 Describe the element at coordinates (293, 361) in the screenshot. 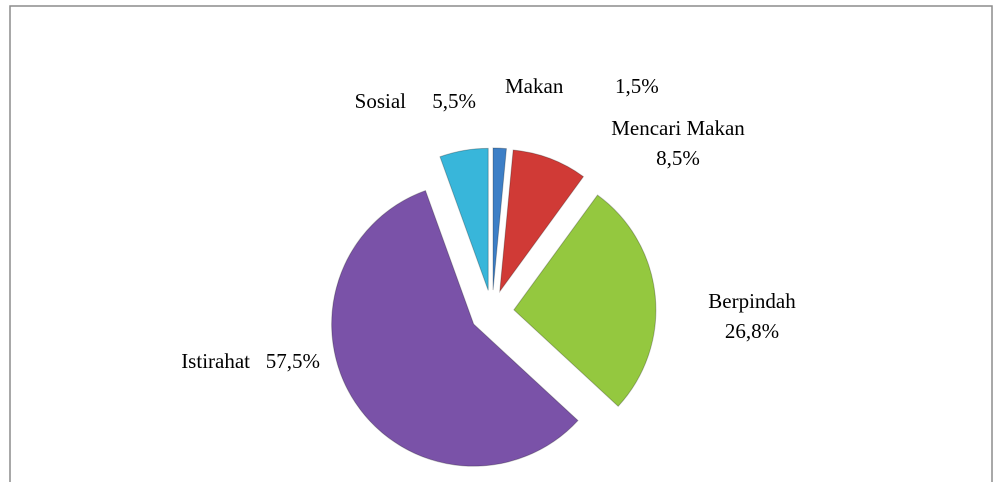

I see `slice-value-label: 57,5%` at that location.